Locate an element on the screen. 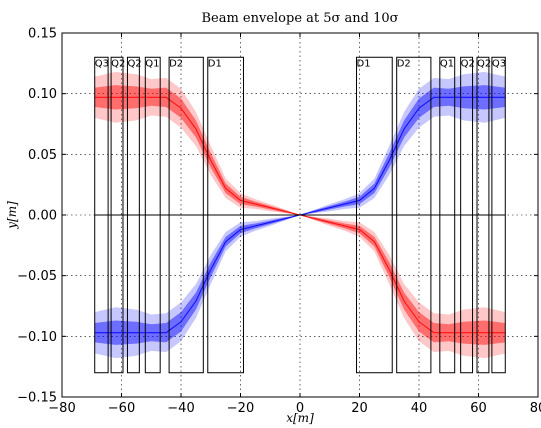 This screenshot has height=428, width=541. y-axis-label: y[m] is located at coordinates (12, 215).